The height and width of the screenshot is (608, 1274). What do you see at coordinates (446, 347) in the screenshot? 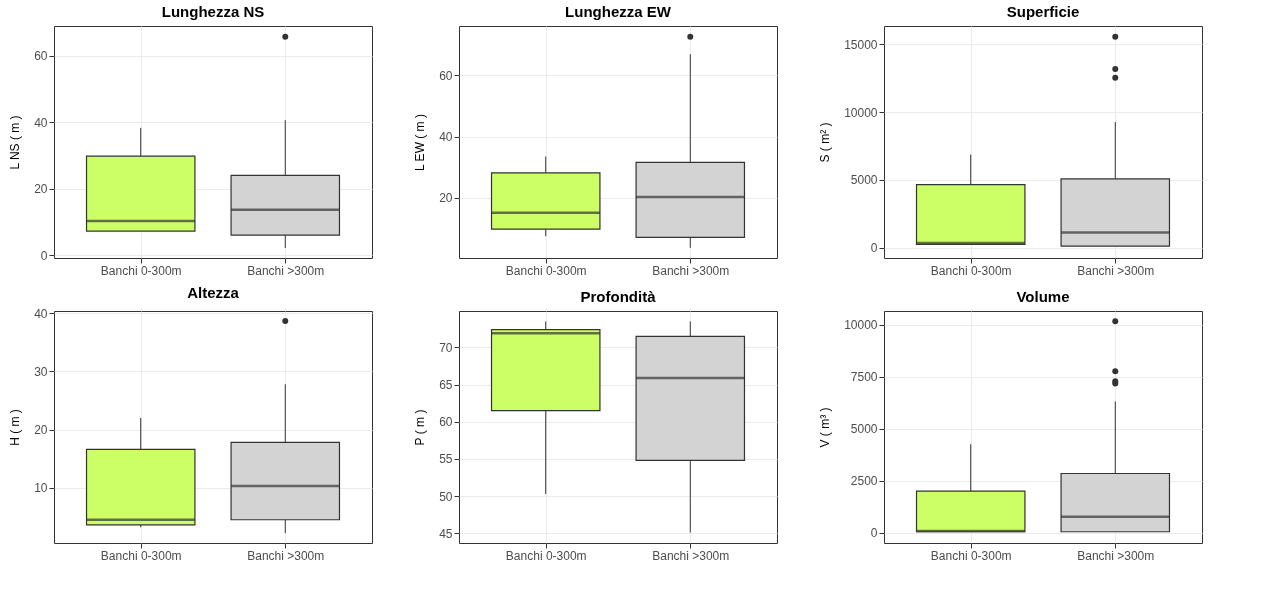
I see `y-tick-label: 70` at bounding box center [446, 347].